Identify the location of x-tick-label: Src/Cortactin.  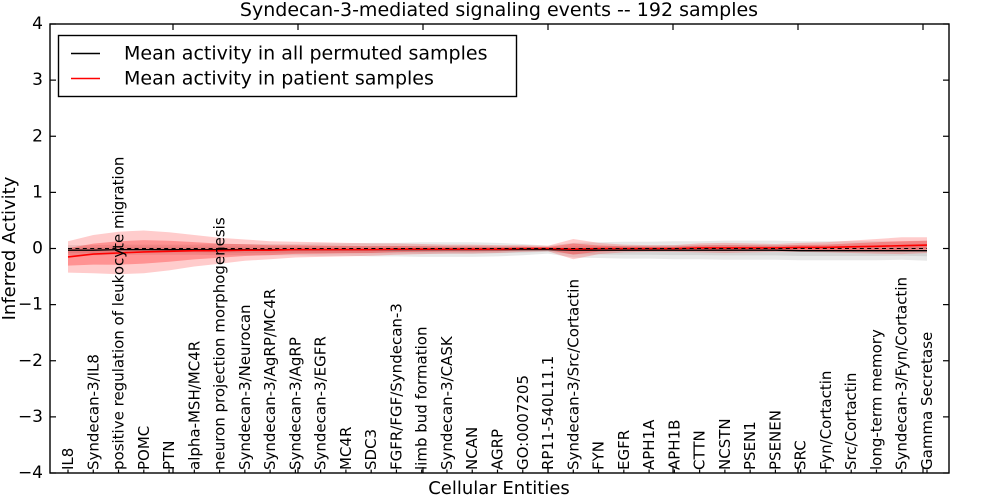
(851, 421).